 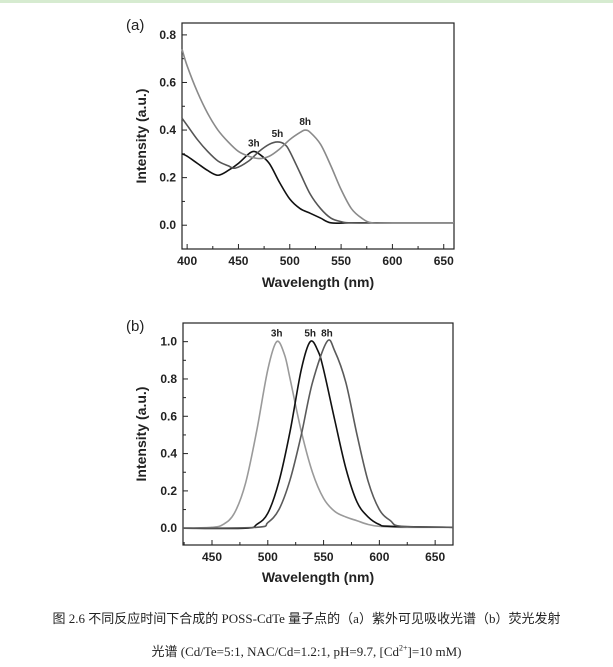 What do you see at coordinates (187, 261) in the screenshot?
I see `x-tick-label: 400` at bounding box center [187, 261].